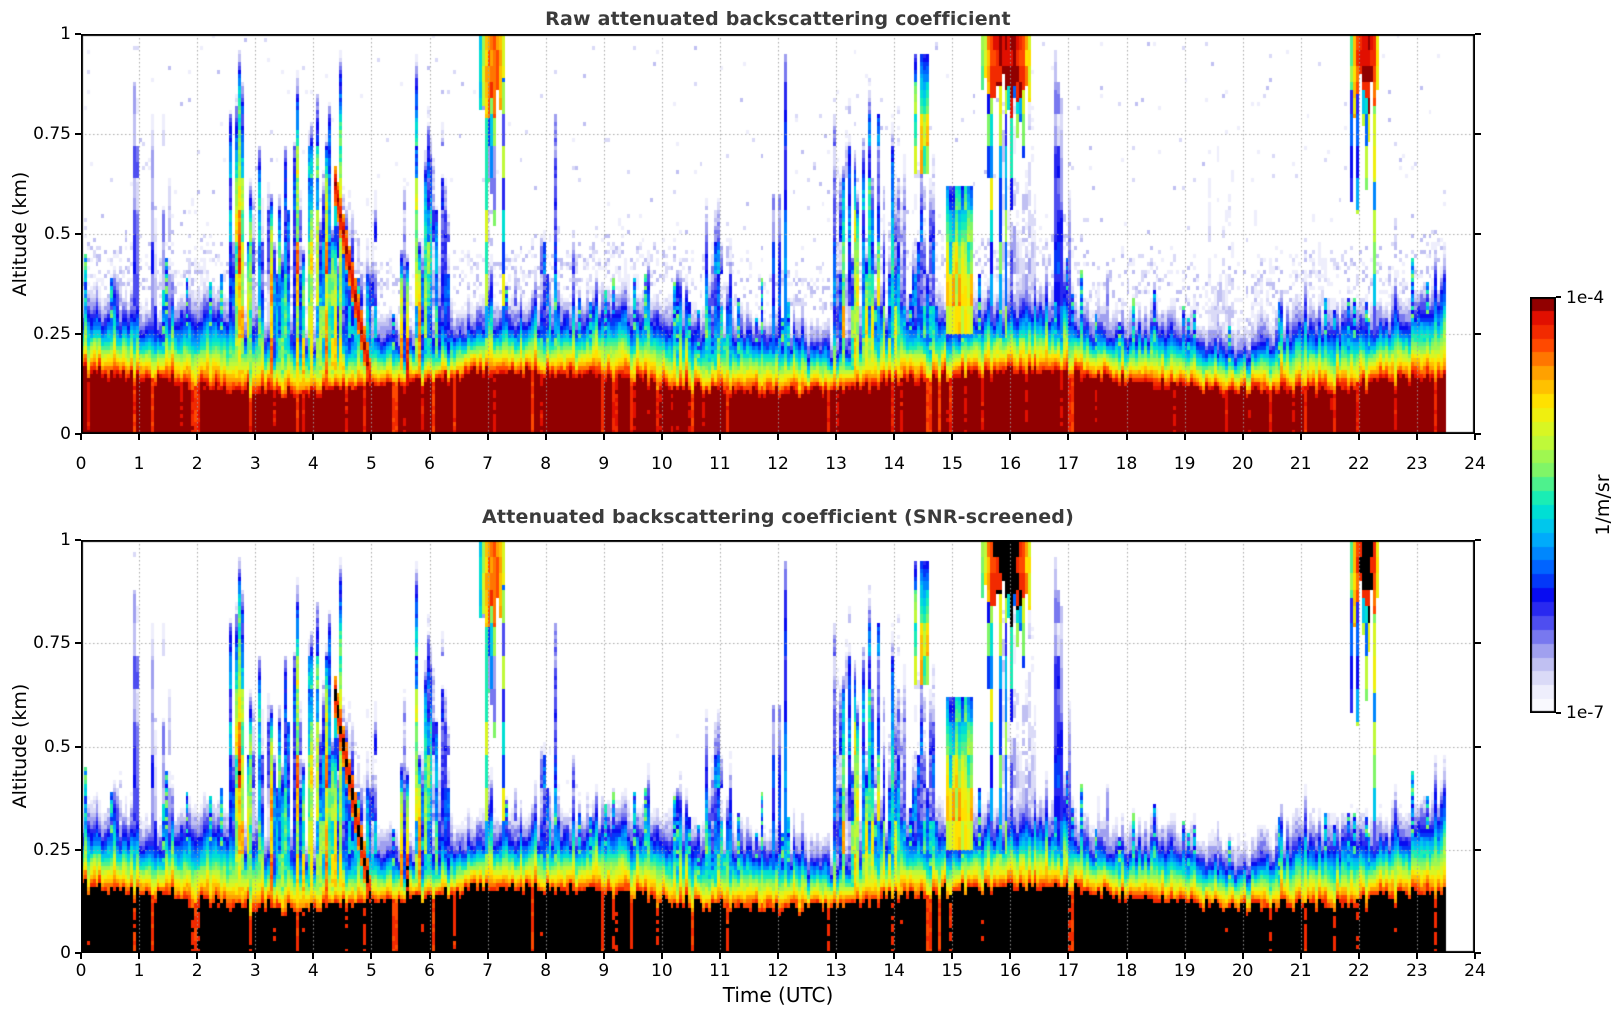  Describe the element at coordinates (1068, 464) in the screenshot. I see `x-tick-label: 17` at that location.